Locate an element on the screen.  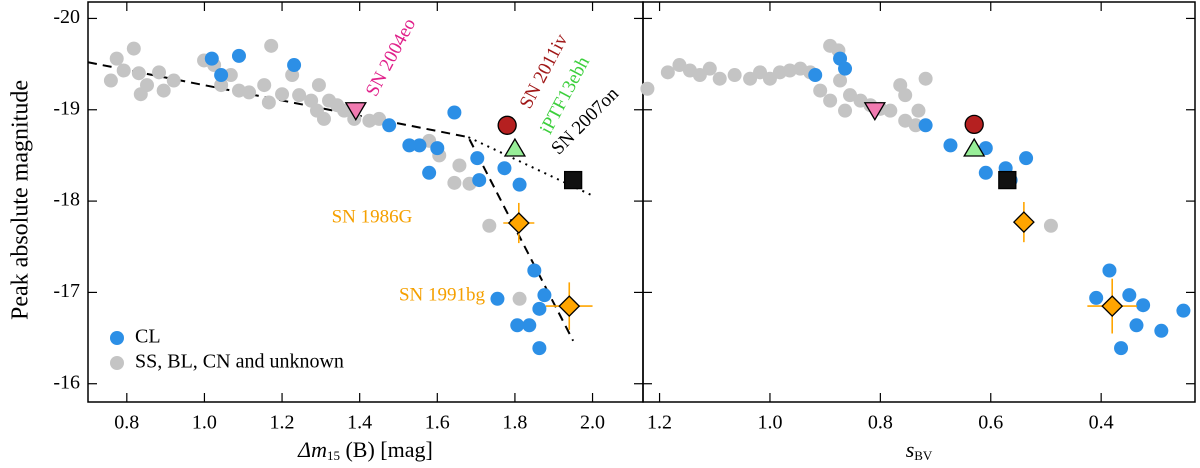
y-tick-label: -18 is located at coordinates (66, 200).